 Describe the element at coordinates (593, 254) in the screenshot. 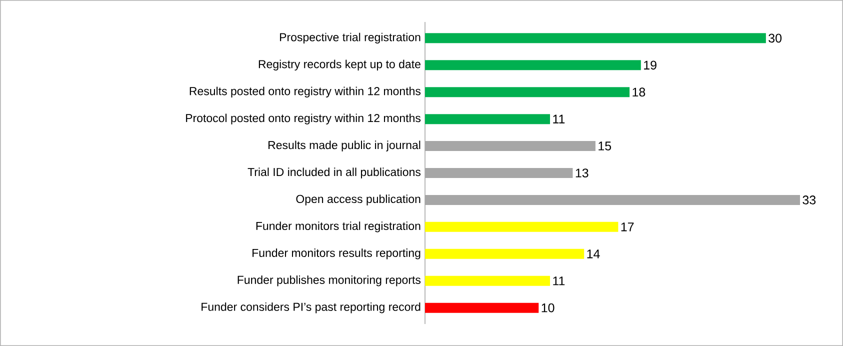

I see `data-label: 14` at that location.